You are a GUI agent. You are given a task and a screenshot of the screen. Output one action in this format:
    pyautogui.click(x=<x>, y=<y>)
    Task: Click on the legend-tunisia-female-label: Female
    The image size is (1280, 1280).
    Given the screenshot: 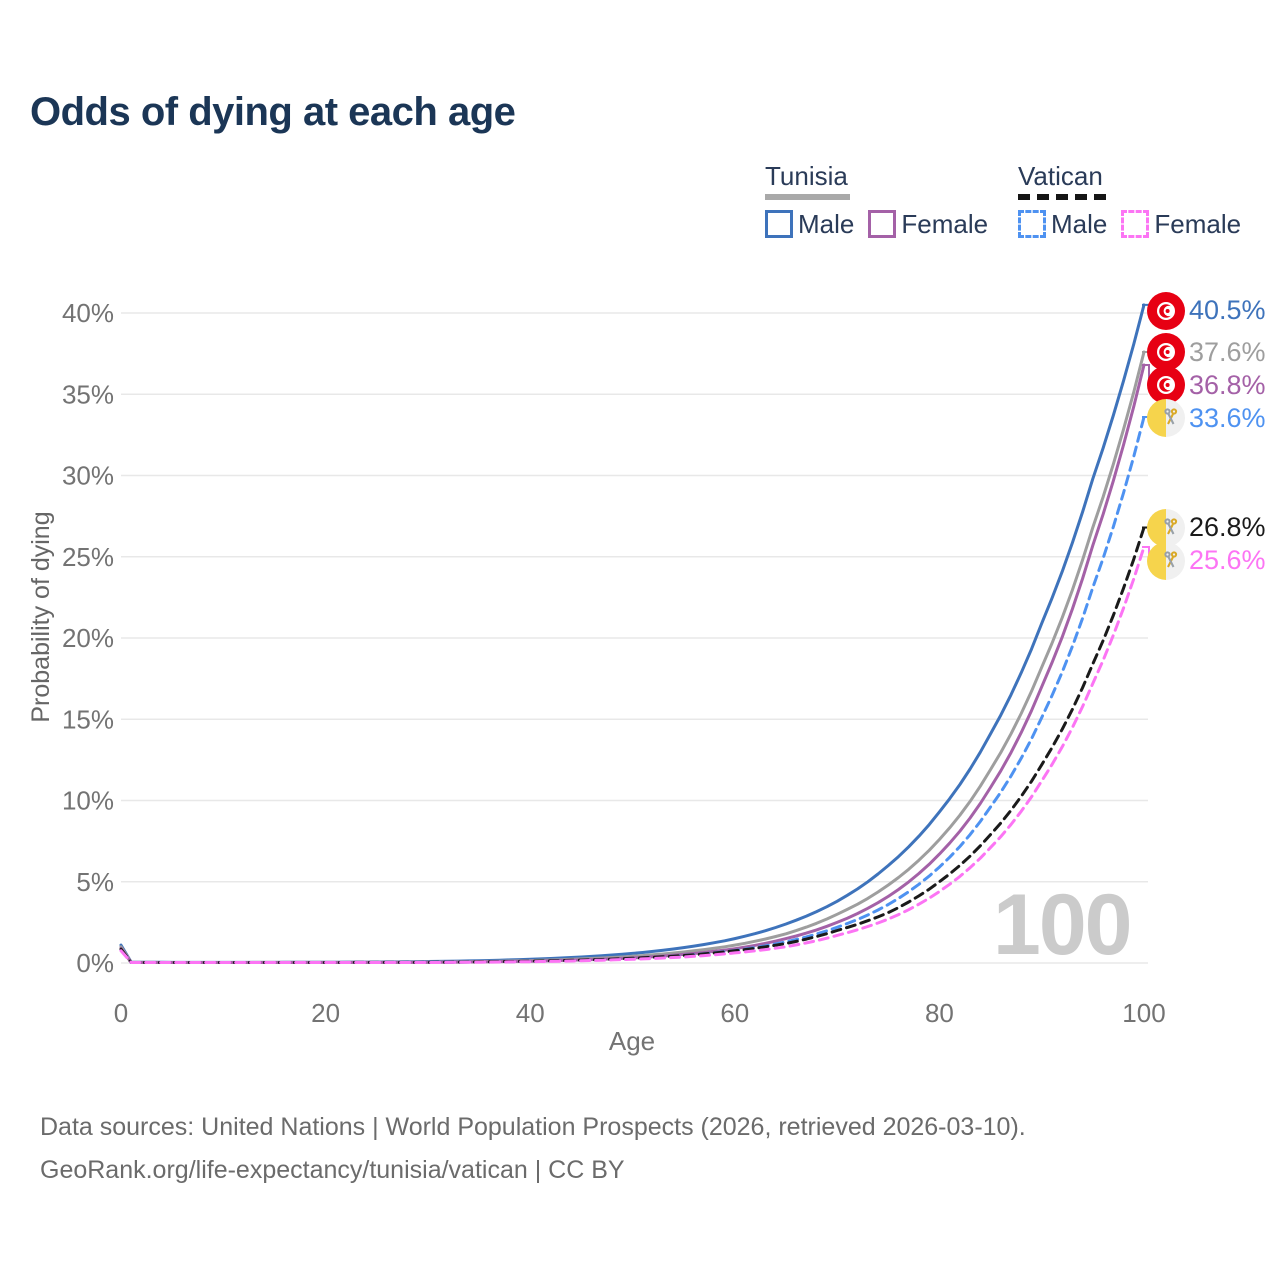 What is the action you would take?
    pyautogui.click(x=945, y=223)
    